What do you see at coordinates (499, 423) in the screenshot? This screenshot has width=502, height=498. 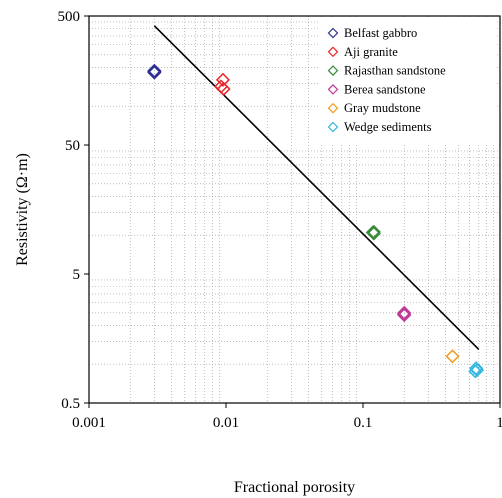 I see `x-tick-label: 1` at bounding box center [499, 423].